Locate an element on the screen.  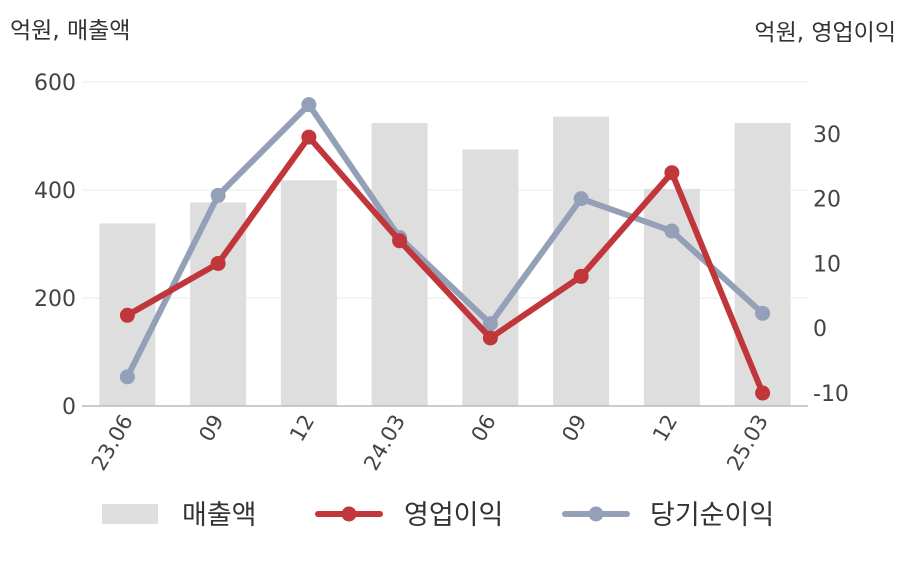
legend: 매출액 영업이익 당기순이익 is located at coordinates (438, 515).